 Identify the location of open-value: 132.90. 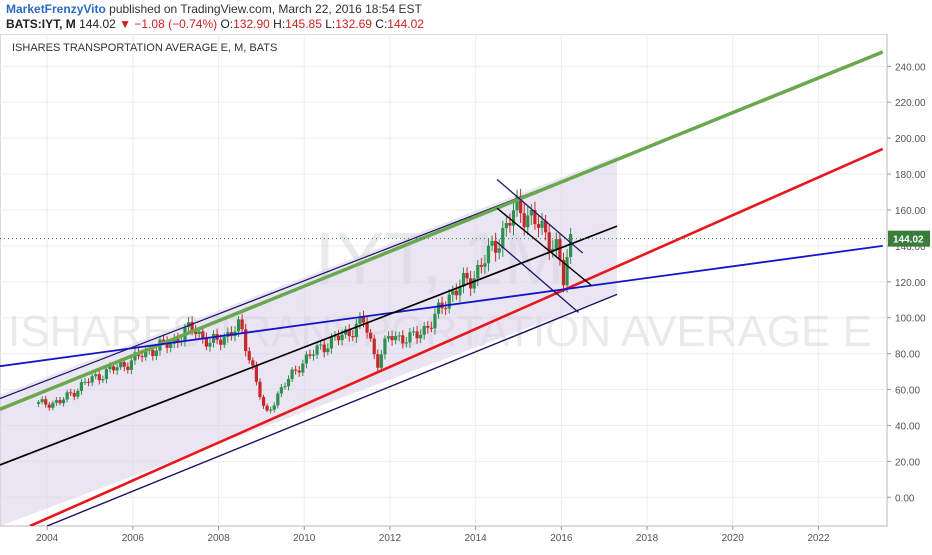
(251, 24).